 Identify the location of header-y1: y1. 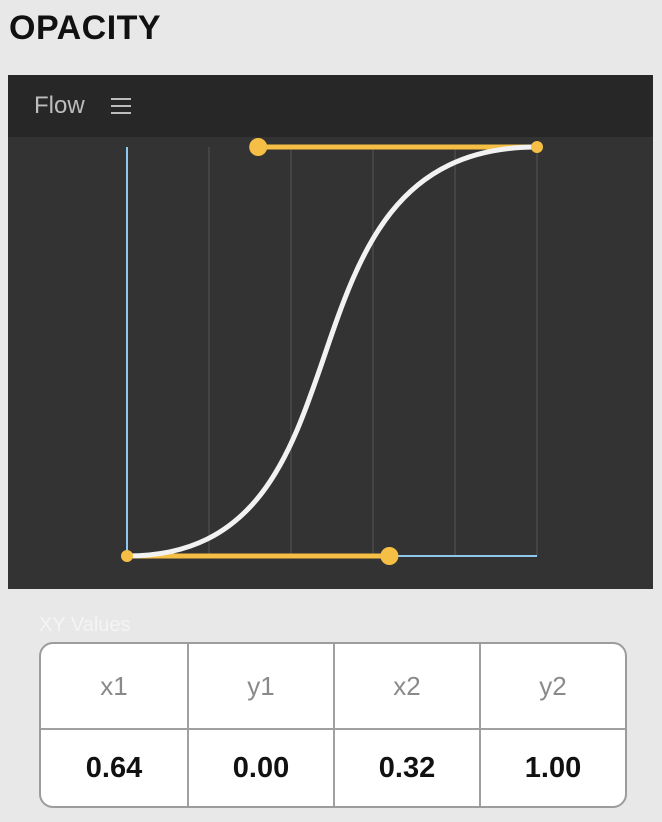
(260, 687).